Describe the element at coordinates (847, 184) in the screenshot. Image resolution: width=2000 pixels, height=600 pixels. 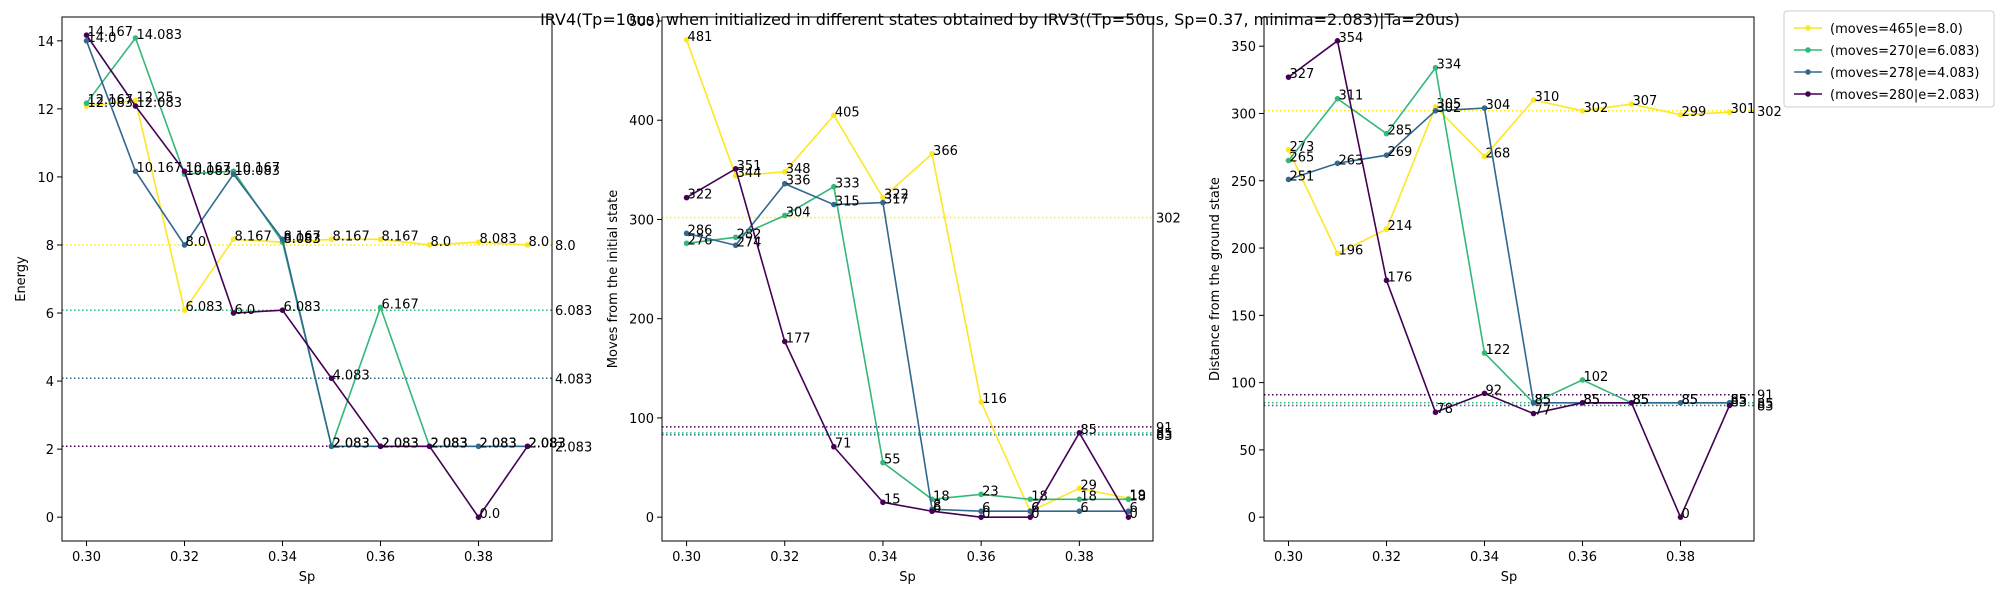
I see `moves-data-label: 333` at that location.